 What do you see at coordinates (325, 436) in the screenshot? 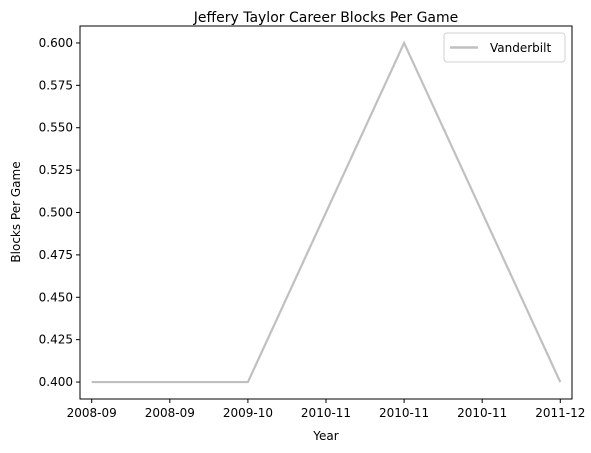
I see `x-axis-label: Year` at bounding box center [325, 436].